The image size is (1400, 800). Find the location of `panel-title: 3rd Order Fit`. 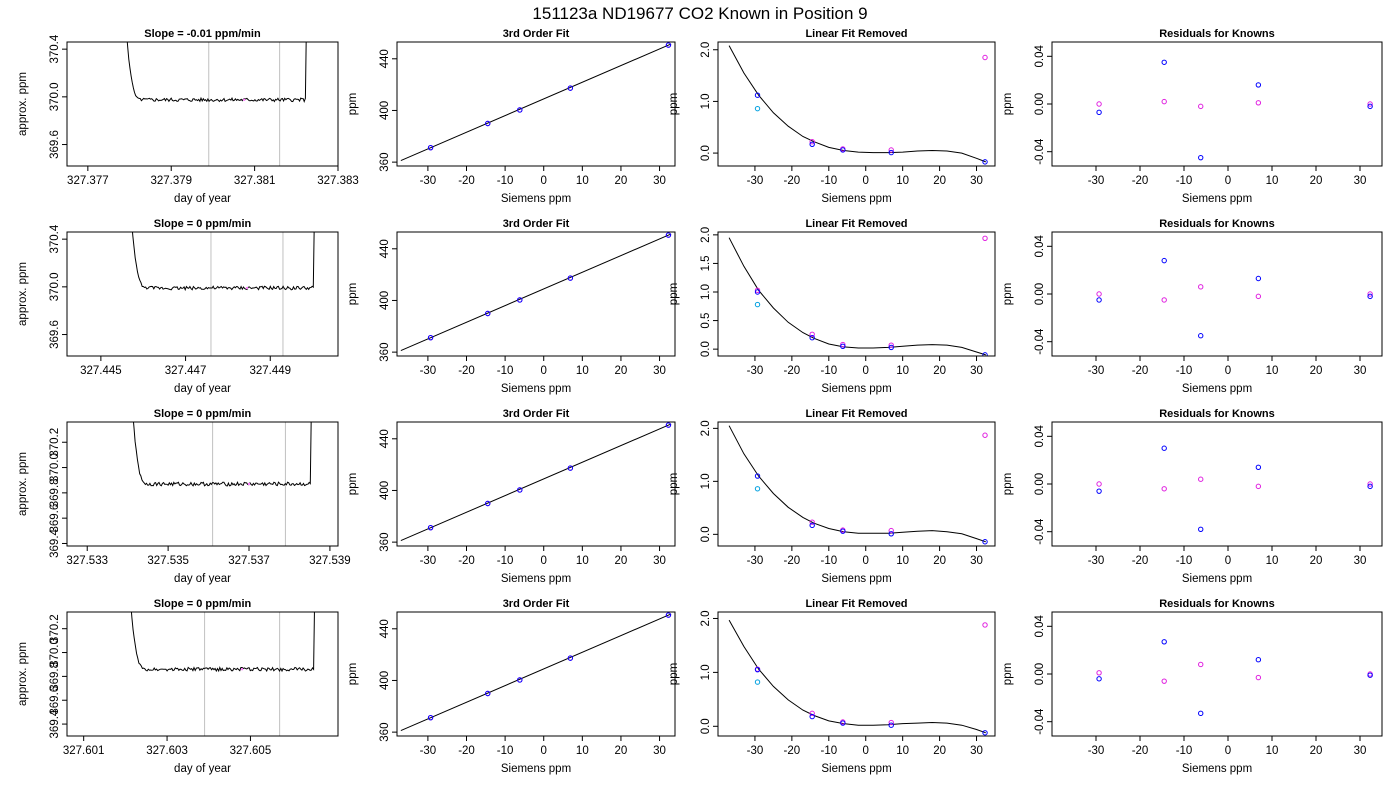

panel-title: 3rd Order Fit is located at coordinates (536, 224).